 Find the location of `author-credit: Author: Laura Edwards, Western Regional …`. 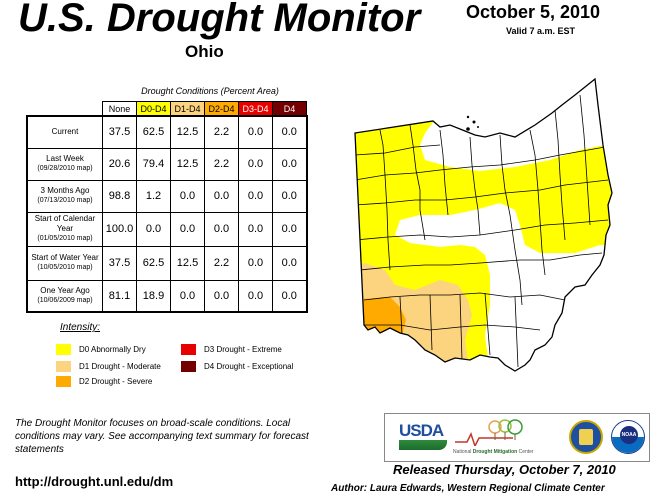

author-credit: Author: Laura Edwards, Western Regional … is located at coordinates (468, 488).